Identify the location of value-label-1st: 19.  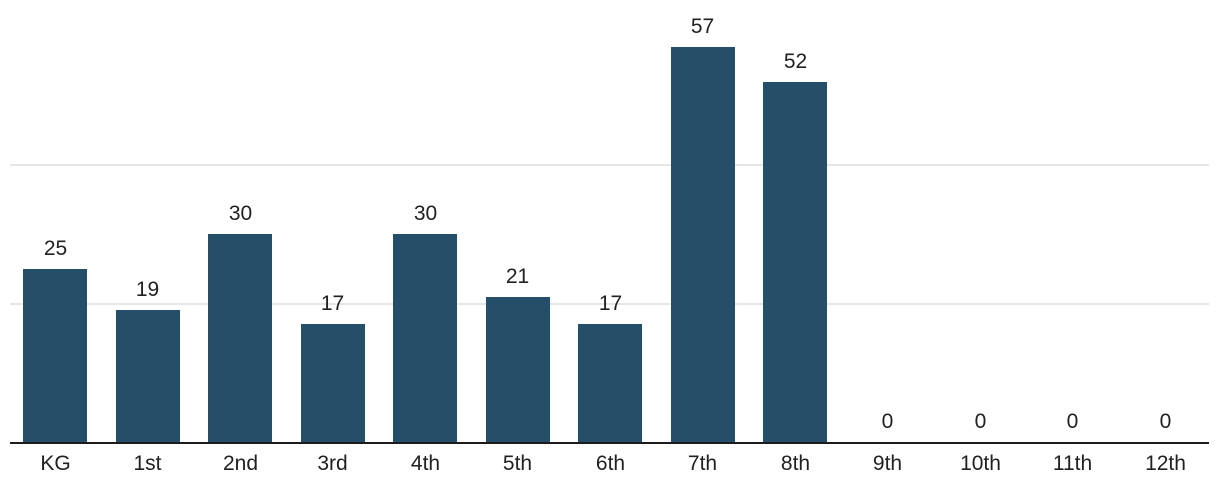
(147, 289).